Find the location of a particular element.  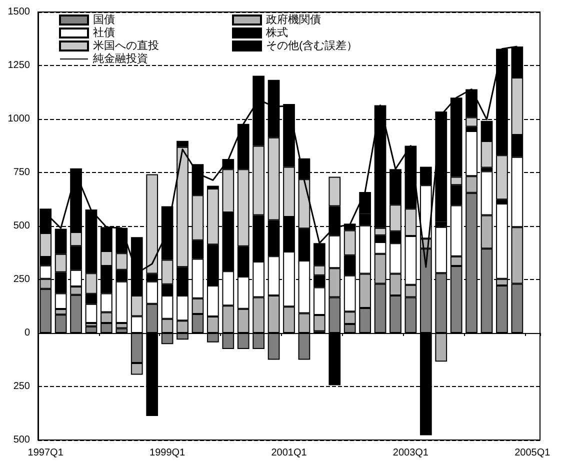

legend-label: 政府機関債 is located at coordinates (293, 19).